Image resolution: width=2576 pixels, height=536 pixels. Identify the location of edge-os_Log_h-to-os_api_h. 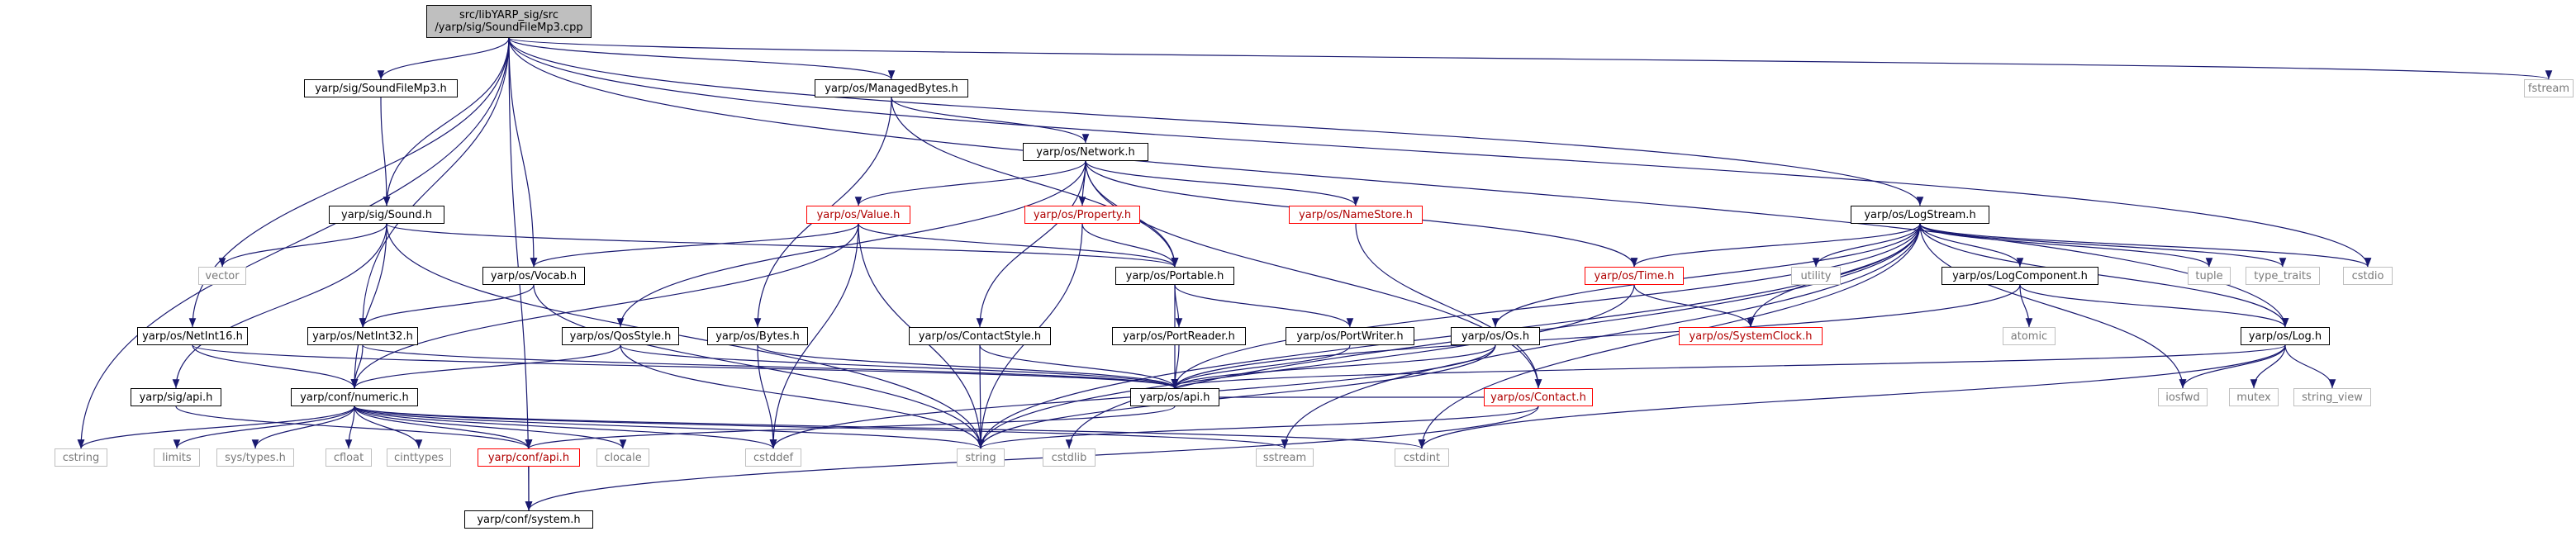
(1729, 366).